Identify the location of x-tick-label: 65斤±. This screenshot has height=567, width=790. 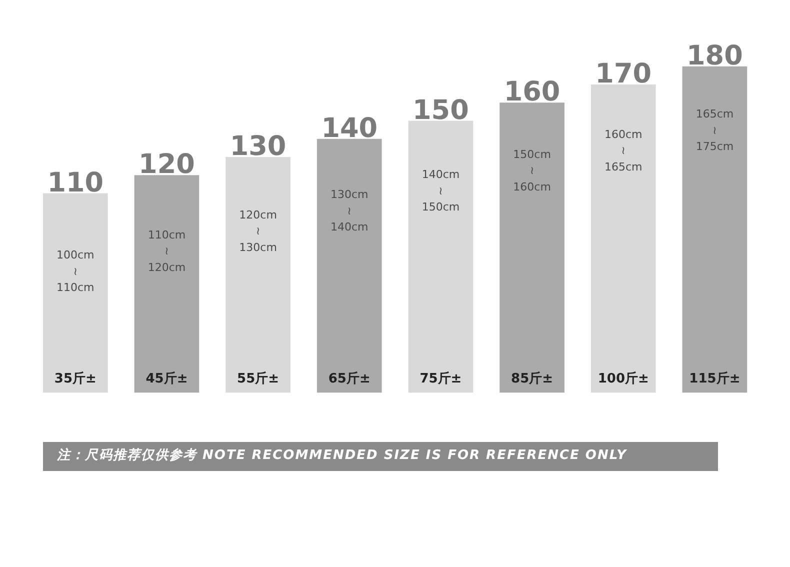
(349, 378).